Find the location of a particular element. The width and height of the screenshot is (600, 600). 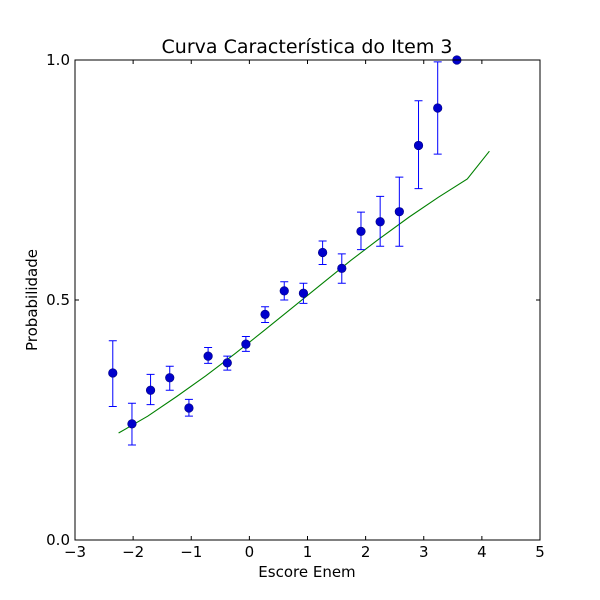

x-tick-label: 2 is located at coordinates (366, 552).